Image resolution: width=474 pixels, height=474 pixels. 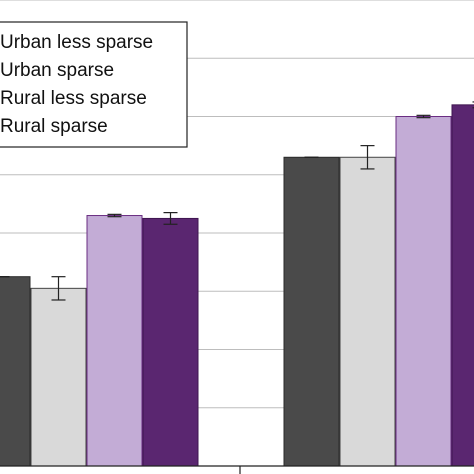 What do you see at coordinates (76, 42) in the screenshot?
I see `legend-label-urban-less-sparse: Urban less sparse` at bounding box center [76, 42].